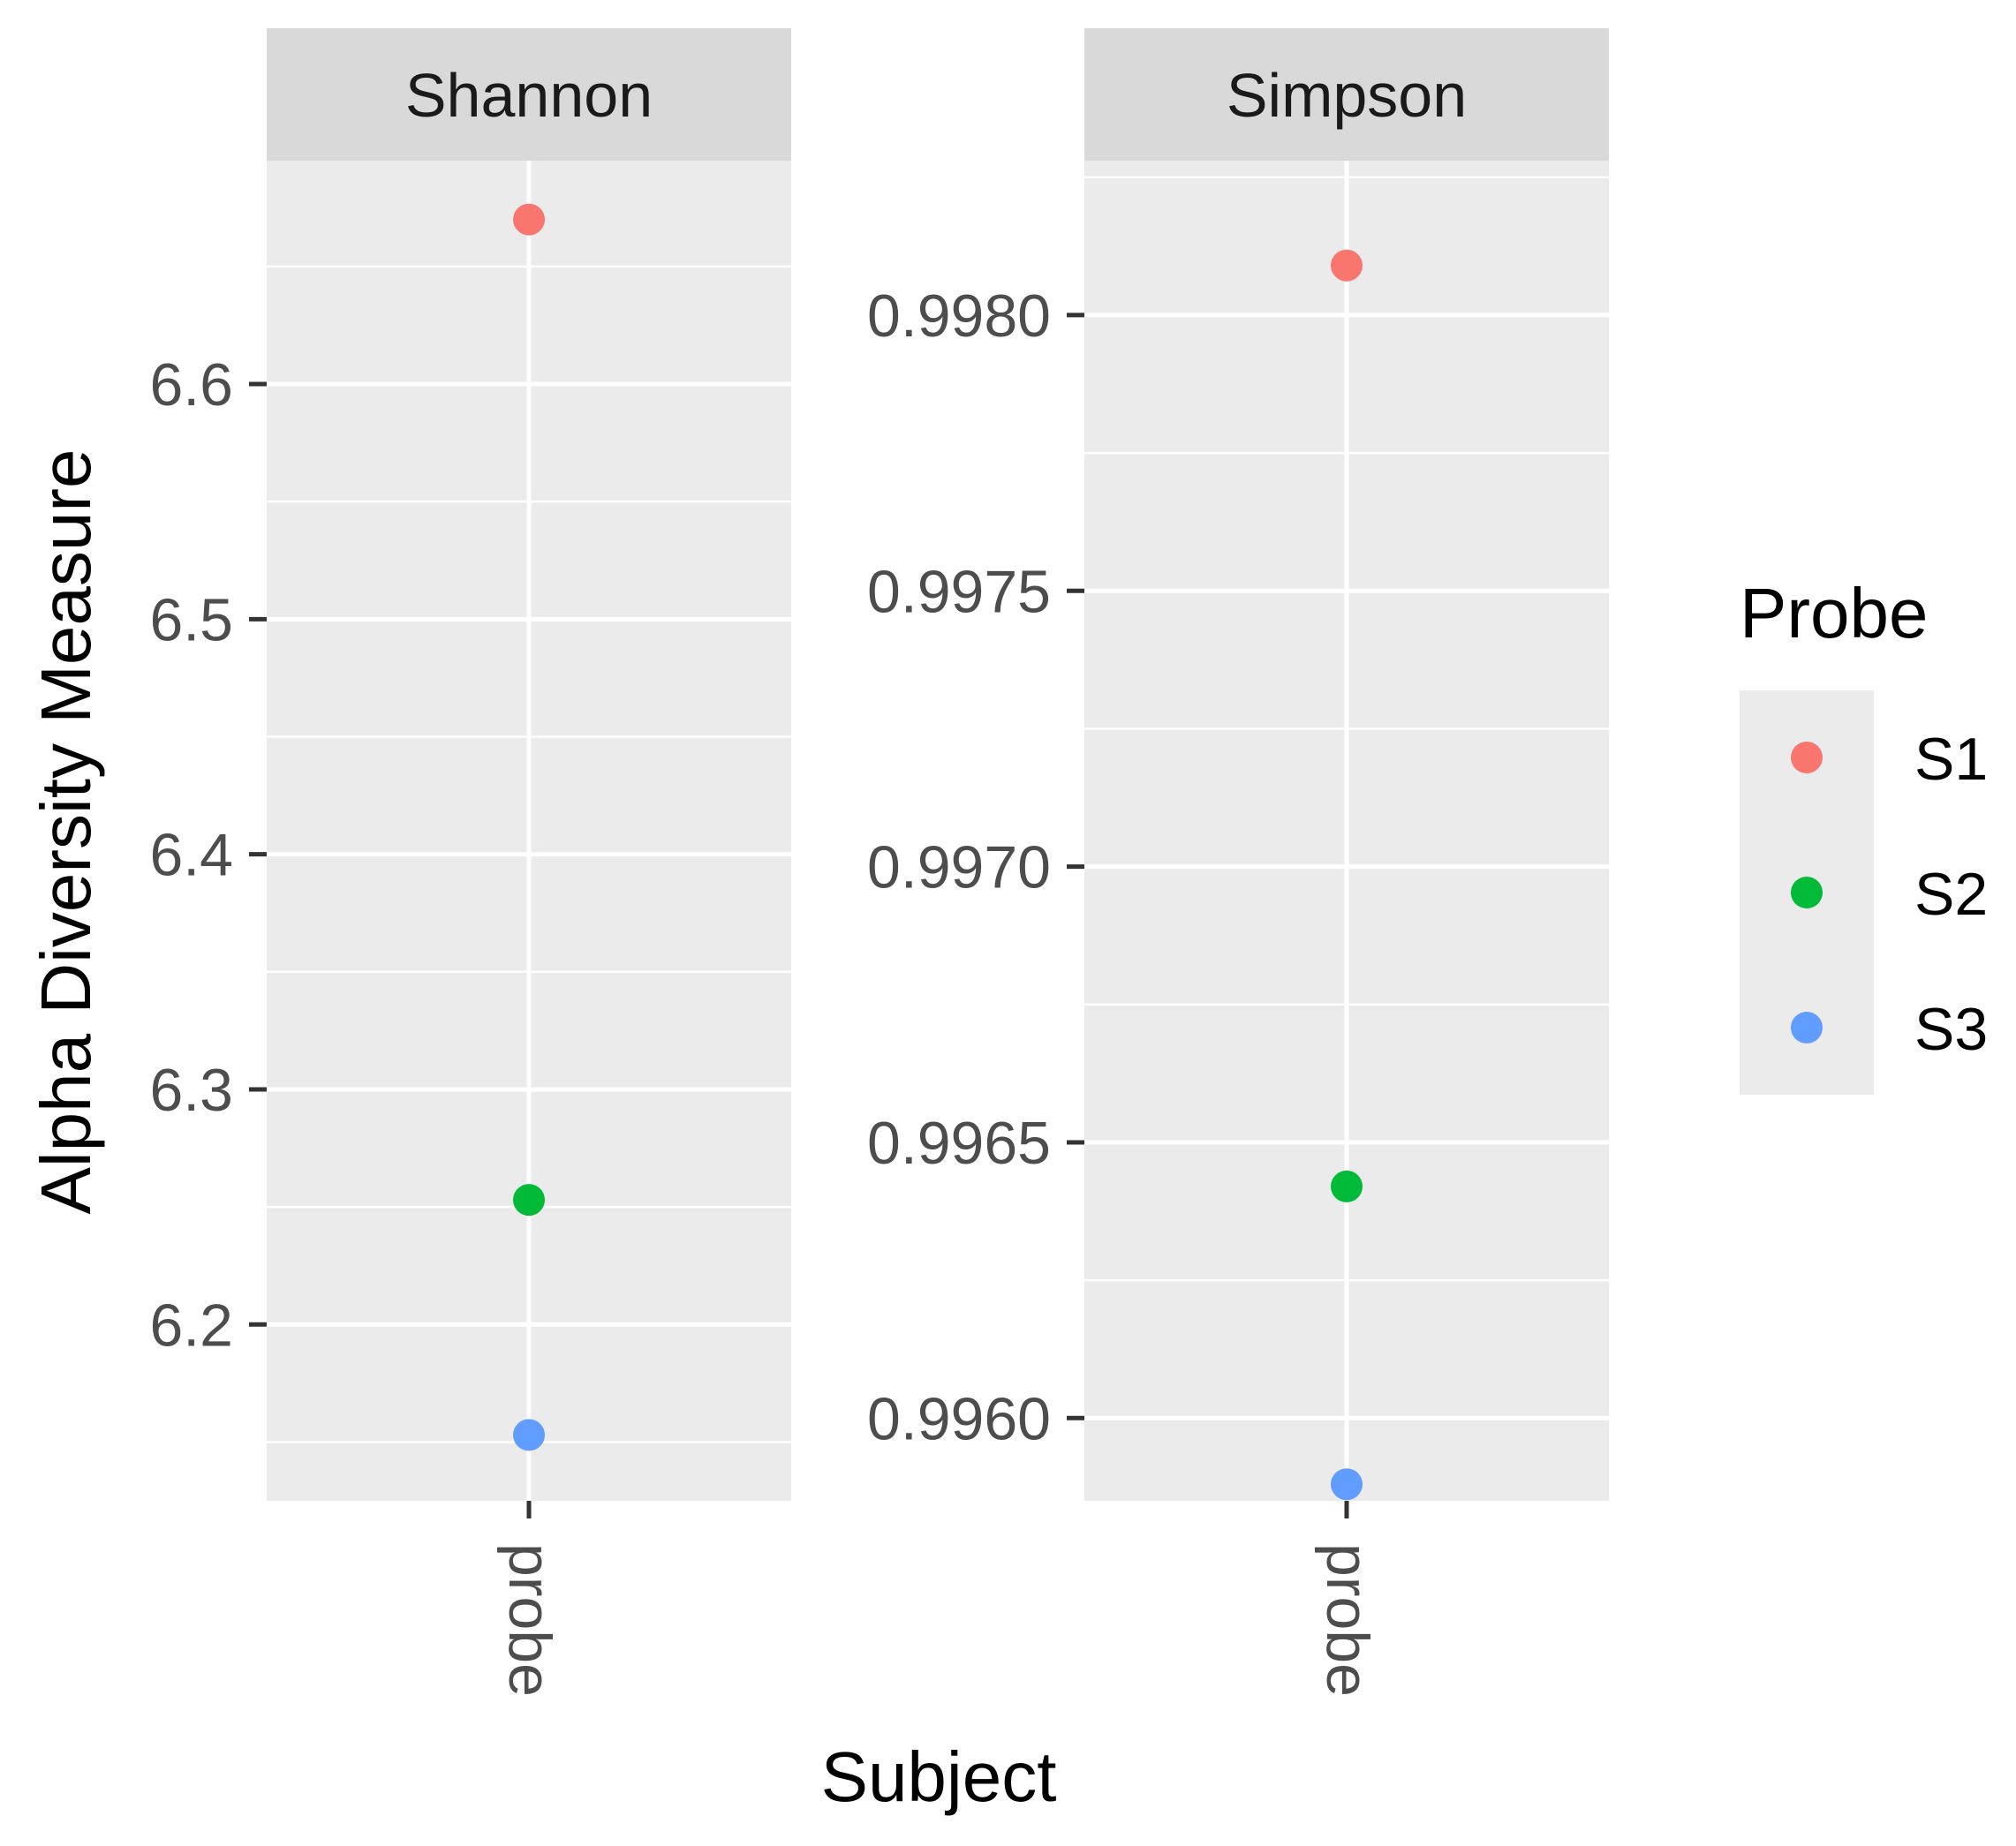  What do you see at coordinates (191, 619) in the screenshot?
I see `y-tick-label: 6.5` at bounding box center [191, 619].